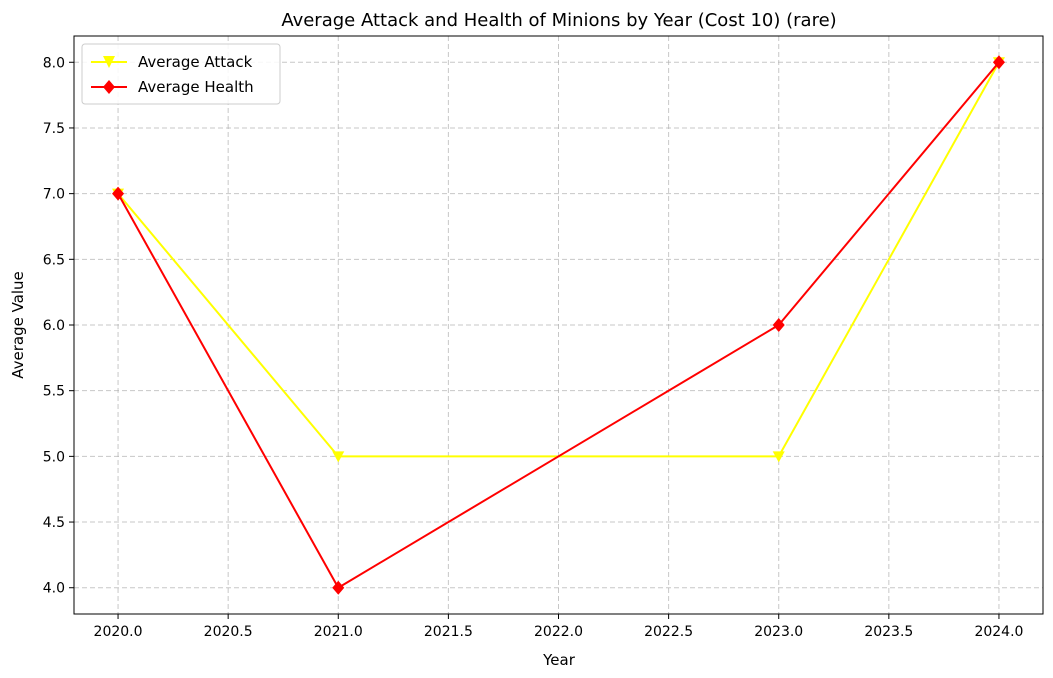 This screenshot has height=678, width=1053. What do you see at coordinates (228, 632) in the screenshot?
I see `x-tick-label: 2020.5` at bounding box center [228, 632].